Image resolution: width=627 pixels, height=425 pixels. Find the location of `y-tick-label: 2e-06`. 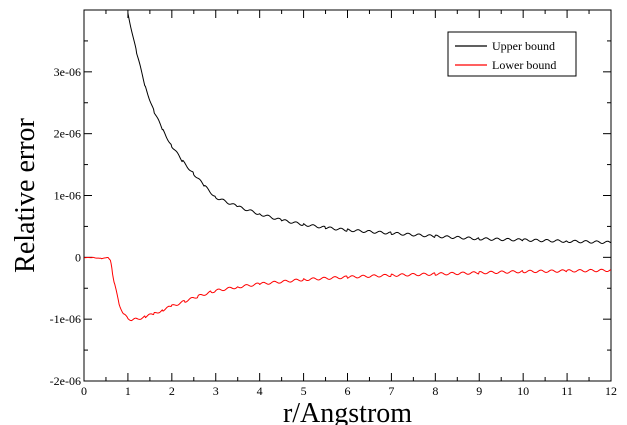

y-tick-label: 2e-06 is located at coordinates (67, 134).